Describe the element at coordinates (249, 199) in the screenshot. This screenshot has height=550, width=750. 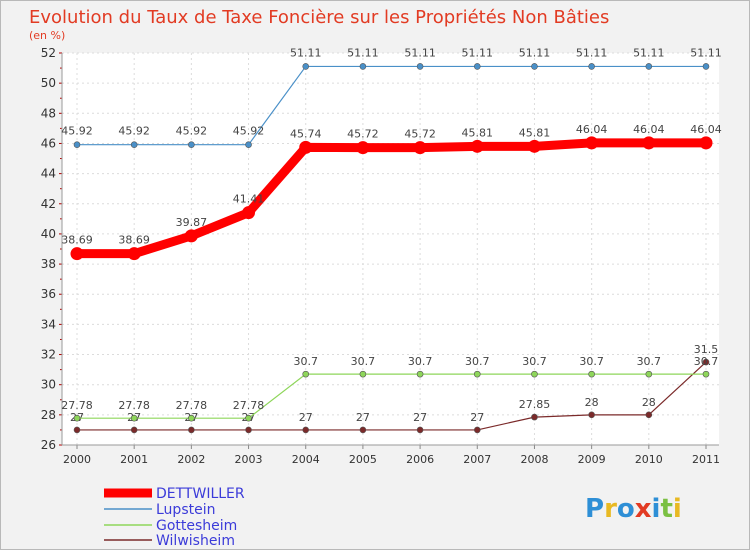
I see `data-label-dettwiller: 41.41` at that location.